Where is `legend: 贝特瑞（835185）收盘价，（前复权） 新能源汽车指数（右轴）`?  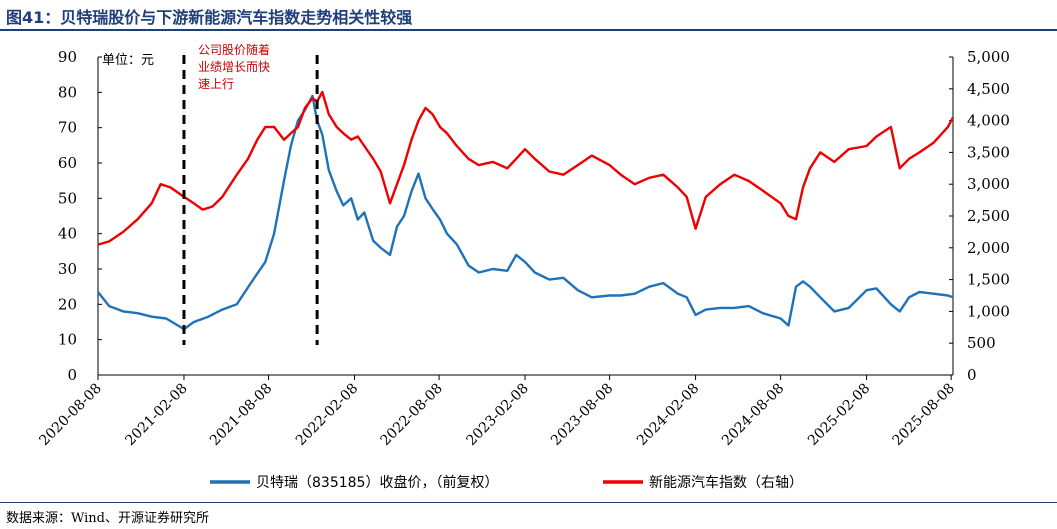
legend: 贝特瑞（835185）收盘价，（前复权） 新能源汽车指数（右轴） is located at coordinates (506, 482).